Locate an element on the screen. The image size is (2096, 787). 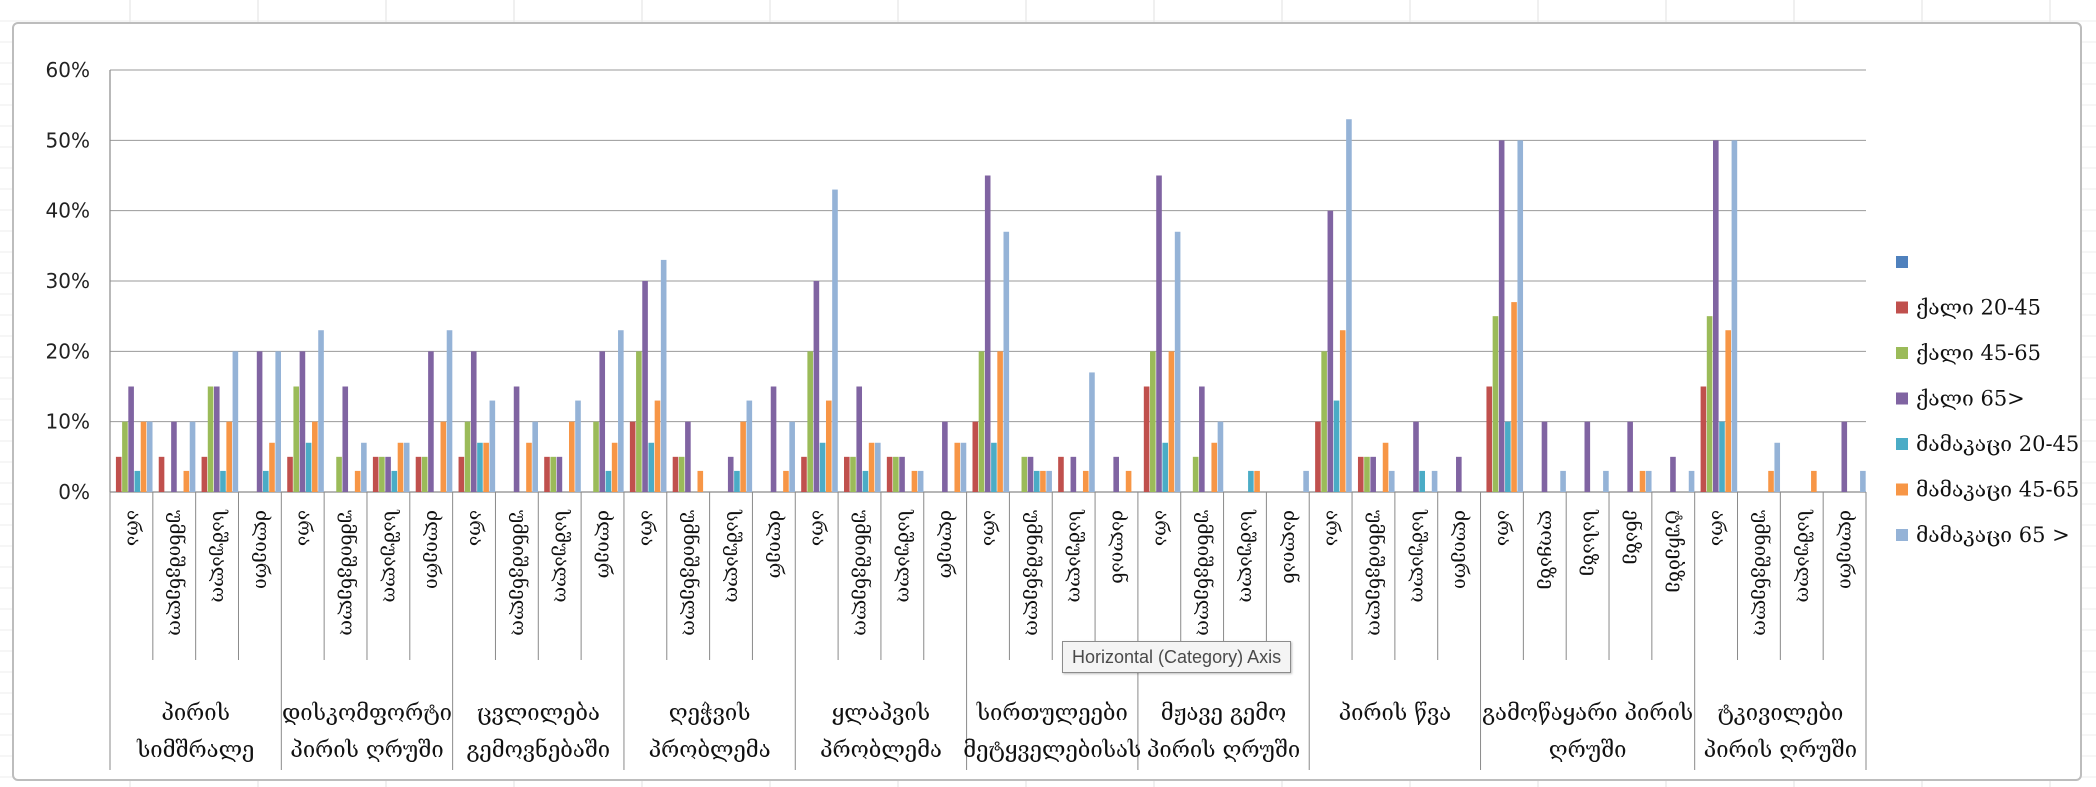
group-label: ღრუში is located at coordinates (1588, 750).